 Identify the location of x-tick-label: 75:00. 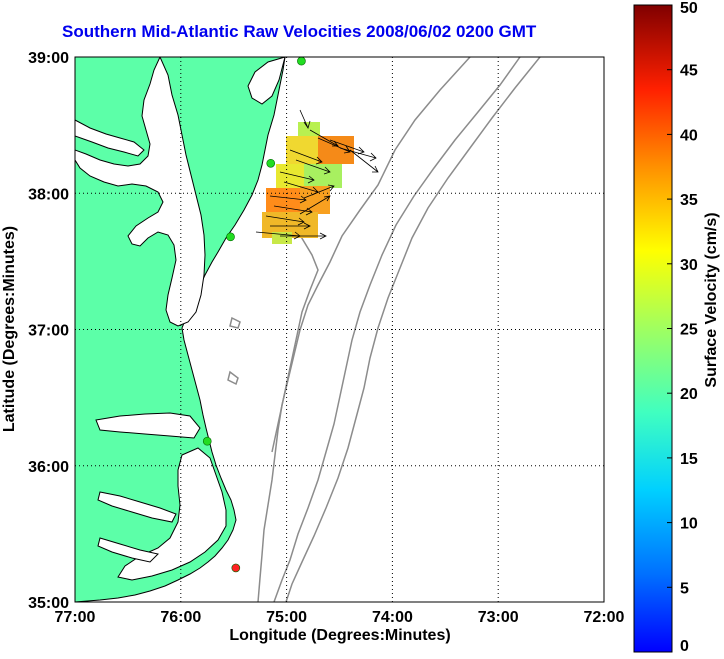
(286, 617).